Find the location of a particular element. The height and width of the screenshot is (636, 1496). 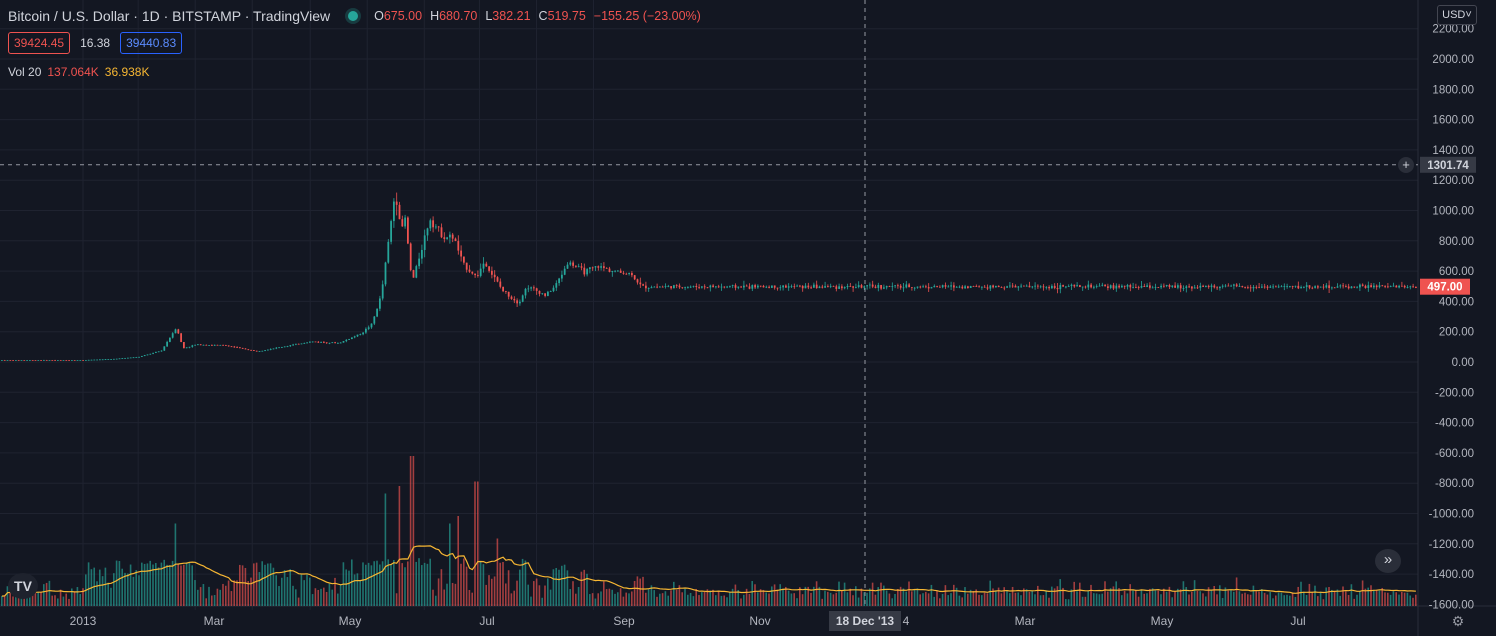

volume-legend: Vol 20 137.064K 36.938K is located at coordinates (78, 72).